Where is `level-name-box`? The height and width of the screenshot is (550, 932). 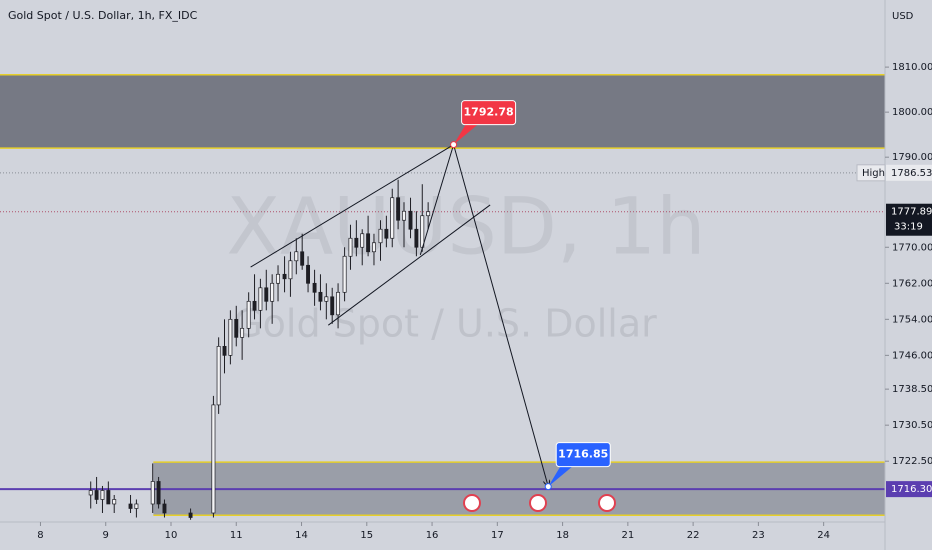
level-name-box is located at coordinates (871, 173).